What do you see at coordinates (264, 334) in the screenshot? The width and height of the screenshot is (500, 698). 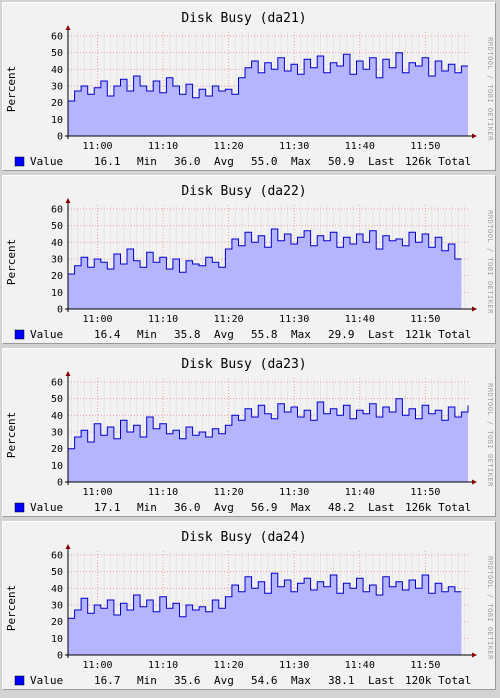 I see `legend-avg-value: 55.8` at bounding box center [264, 334].